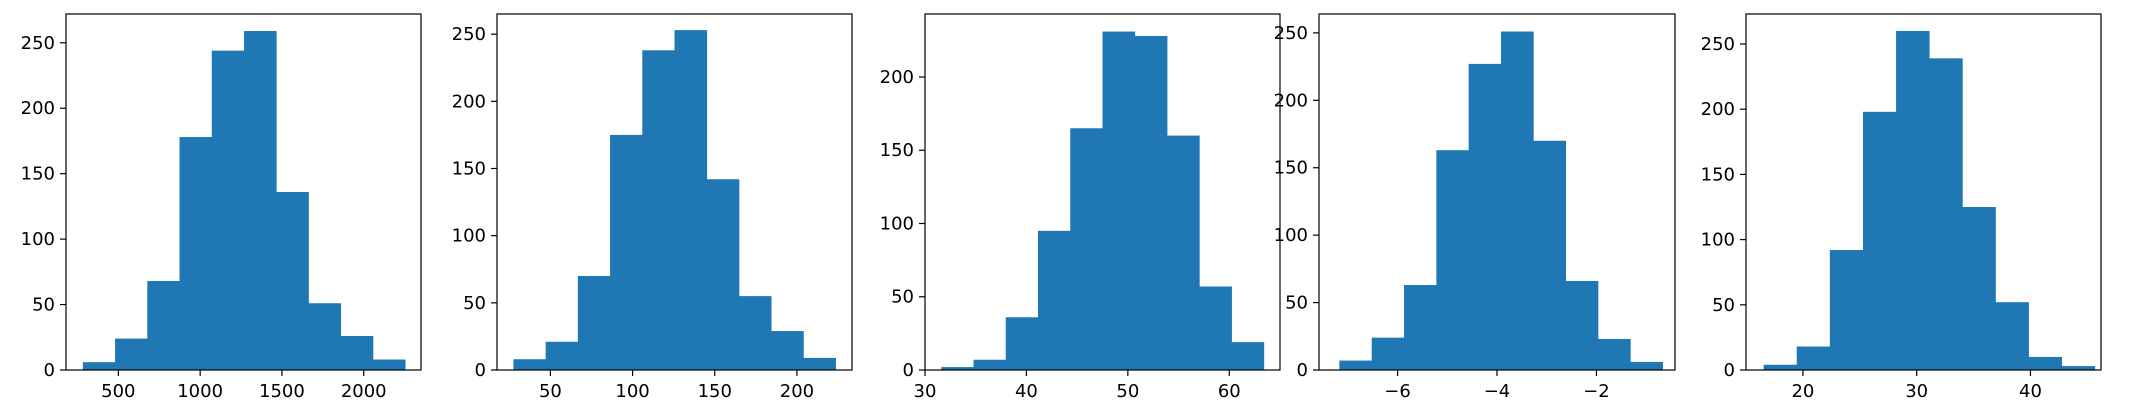 This screenshot has height=416, width=2145. What do you see at coordinates (797, 391) in the screenshot?
I see `x-tick-label: 200` at bounding box center [797, 391].